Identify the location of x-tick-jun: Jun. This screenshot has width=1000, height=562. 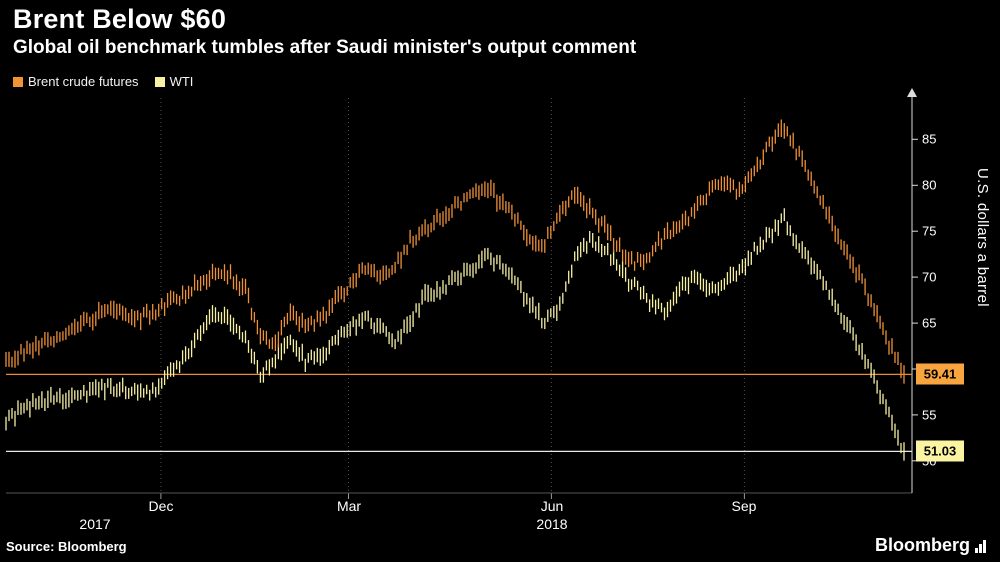
(552, 506).